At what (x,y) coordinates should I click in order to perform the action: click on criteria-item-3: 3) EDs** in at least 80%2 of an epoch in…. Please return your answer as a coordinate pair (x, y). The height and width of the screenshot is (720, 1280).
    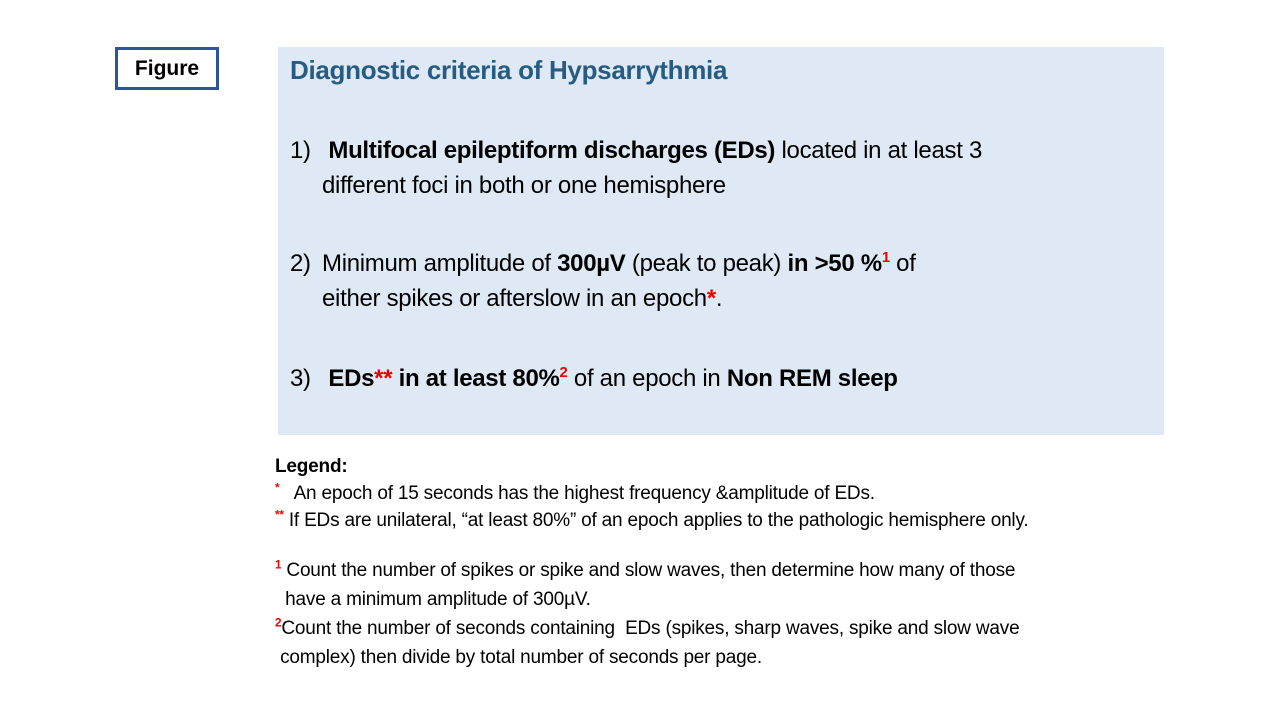
    Looking at the image, I should click on (720, 378).